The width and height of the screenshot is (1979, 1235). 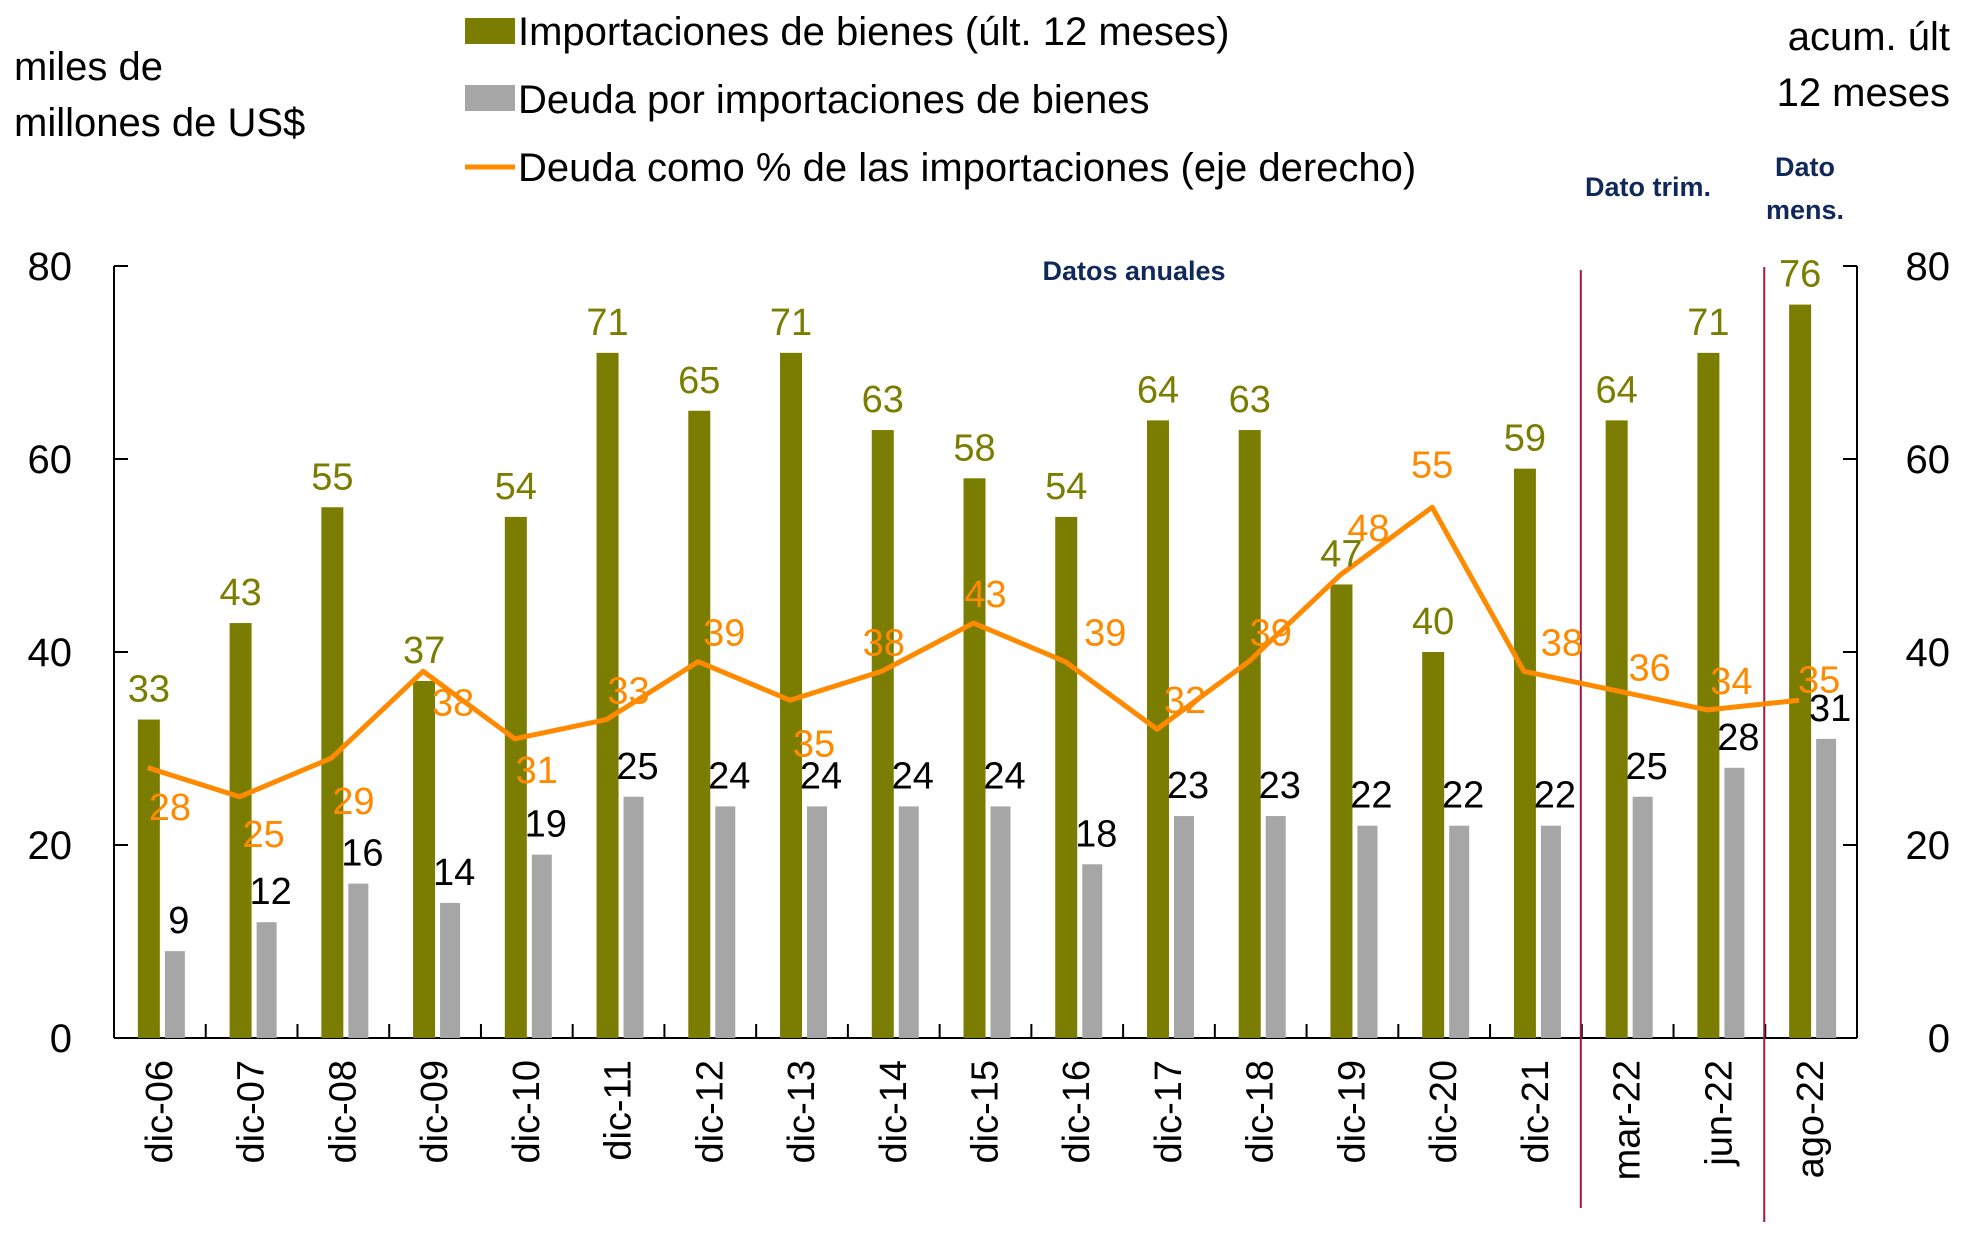 What do you see at coordinates (1731, 682) in the screenshot?
I see `data-label-pct: 34` at bounding box center [1731, 682].